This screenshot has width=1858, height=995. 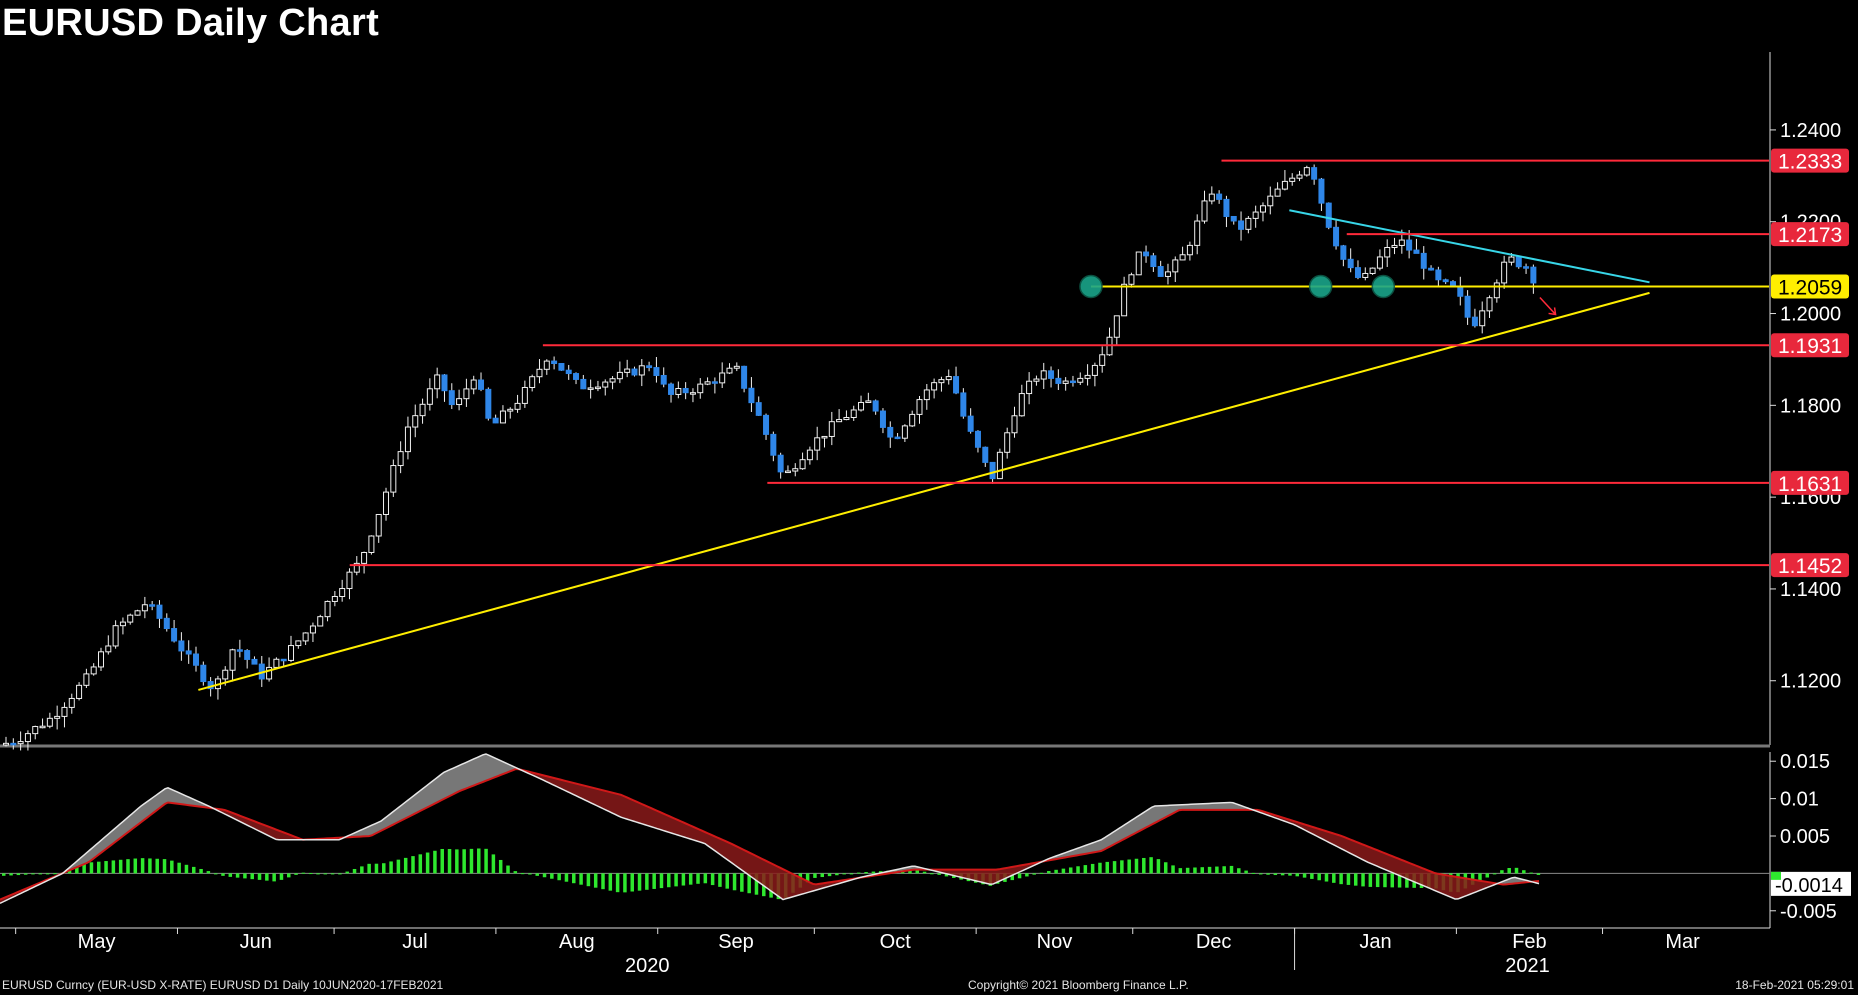 What do you see at coordinates (1809, 886) in the screenshot?
I see `macd-last-value-label: -0.0014` at bounding box center [1809, 886].